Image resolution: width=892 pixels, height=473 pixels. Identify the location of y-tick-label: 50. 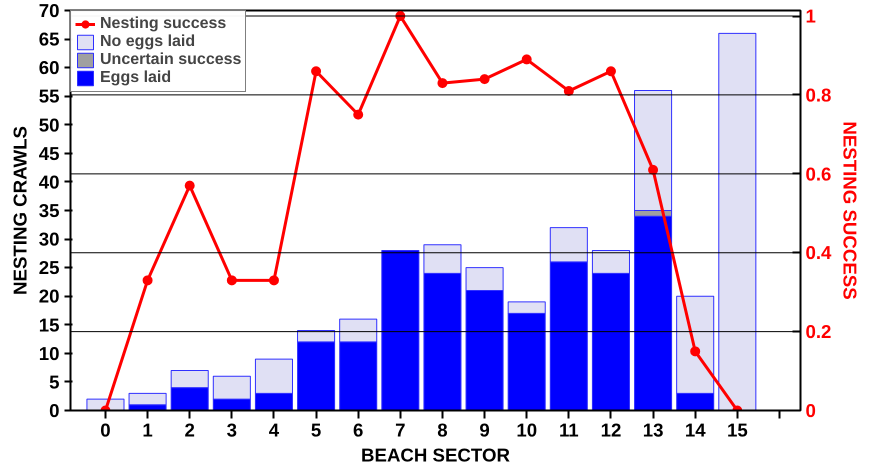
(49, 125).